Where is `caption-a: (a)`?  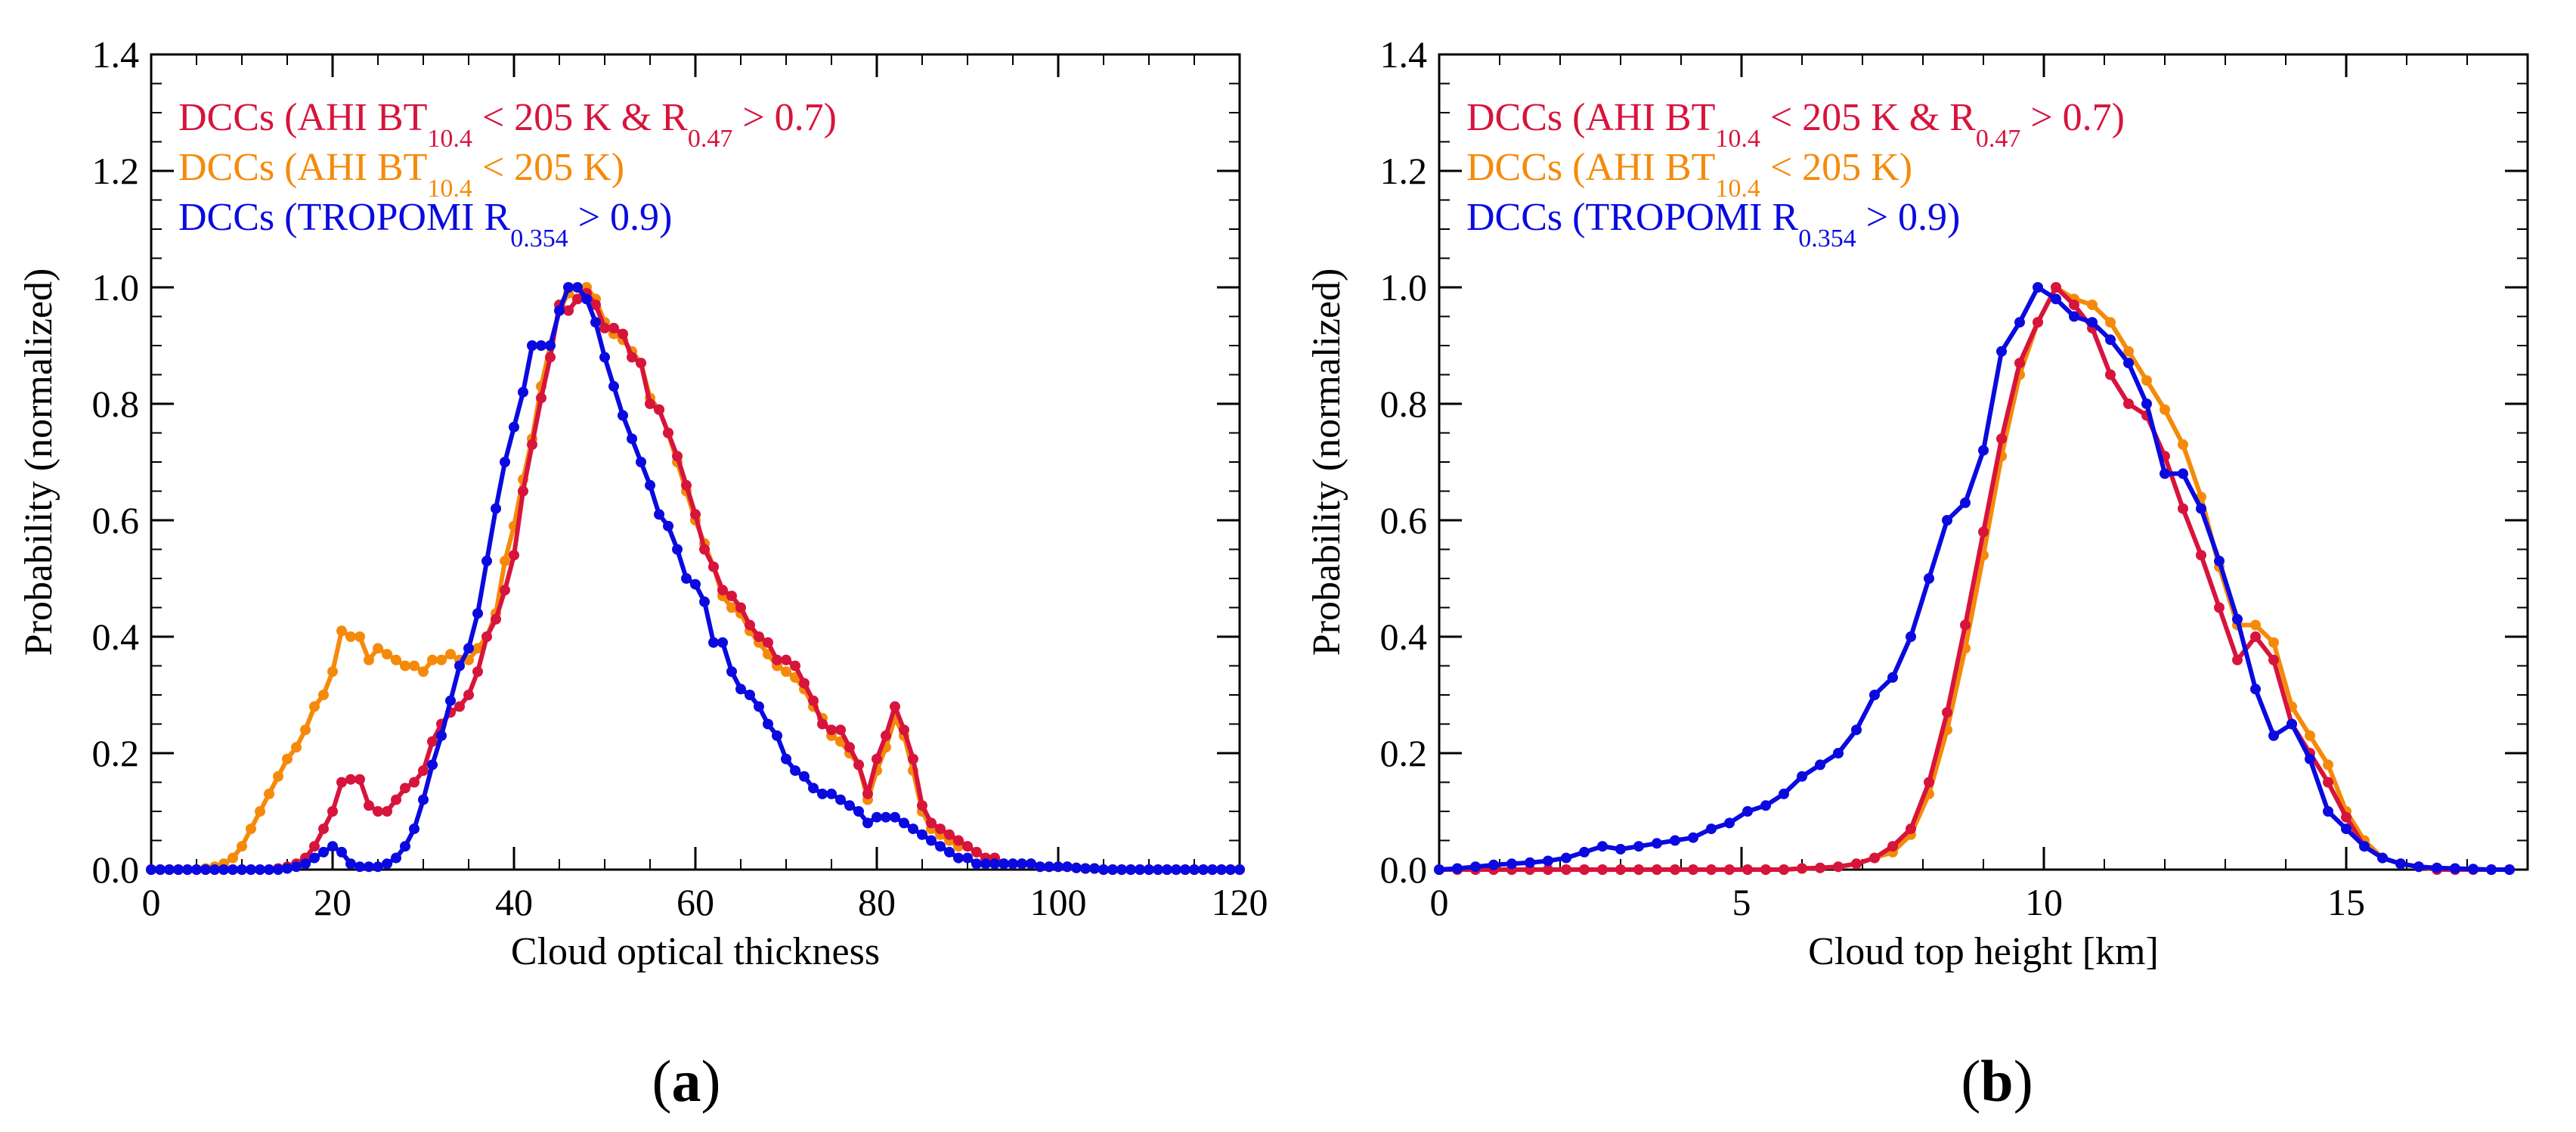 caption-a: (a) is located at coordinates (686, 1081).